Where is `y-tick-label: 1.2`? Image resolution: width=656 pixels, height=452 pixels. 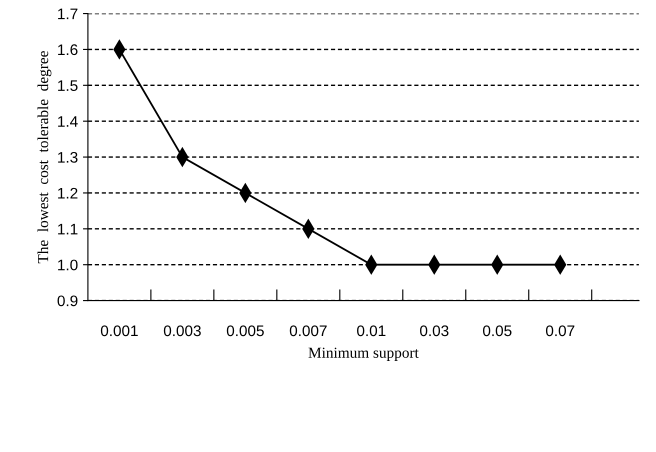 y-tick-label: 1.2 is located at coordinates (68, 193).